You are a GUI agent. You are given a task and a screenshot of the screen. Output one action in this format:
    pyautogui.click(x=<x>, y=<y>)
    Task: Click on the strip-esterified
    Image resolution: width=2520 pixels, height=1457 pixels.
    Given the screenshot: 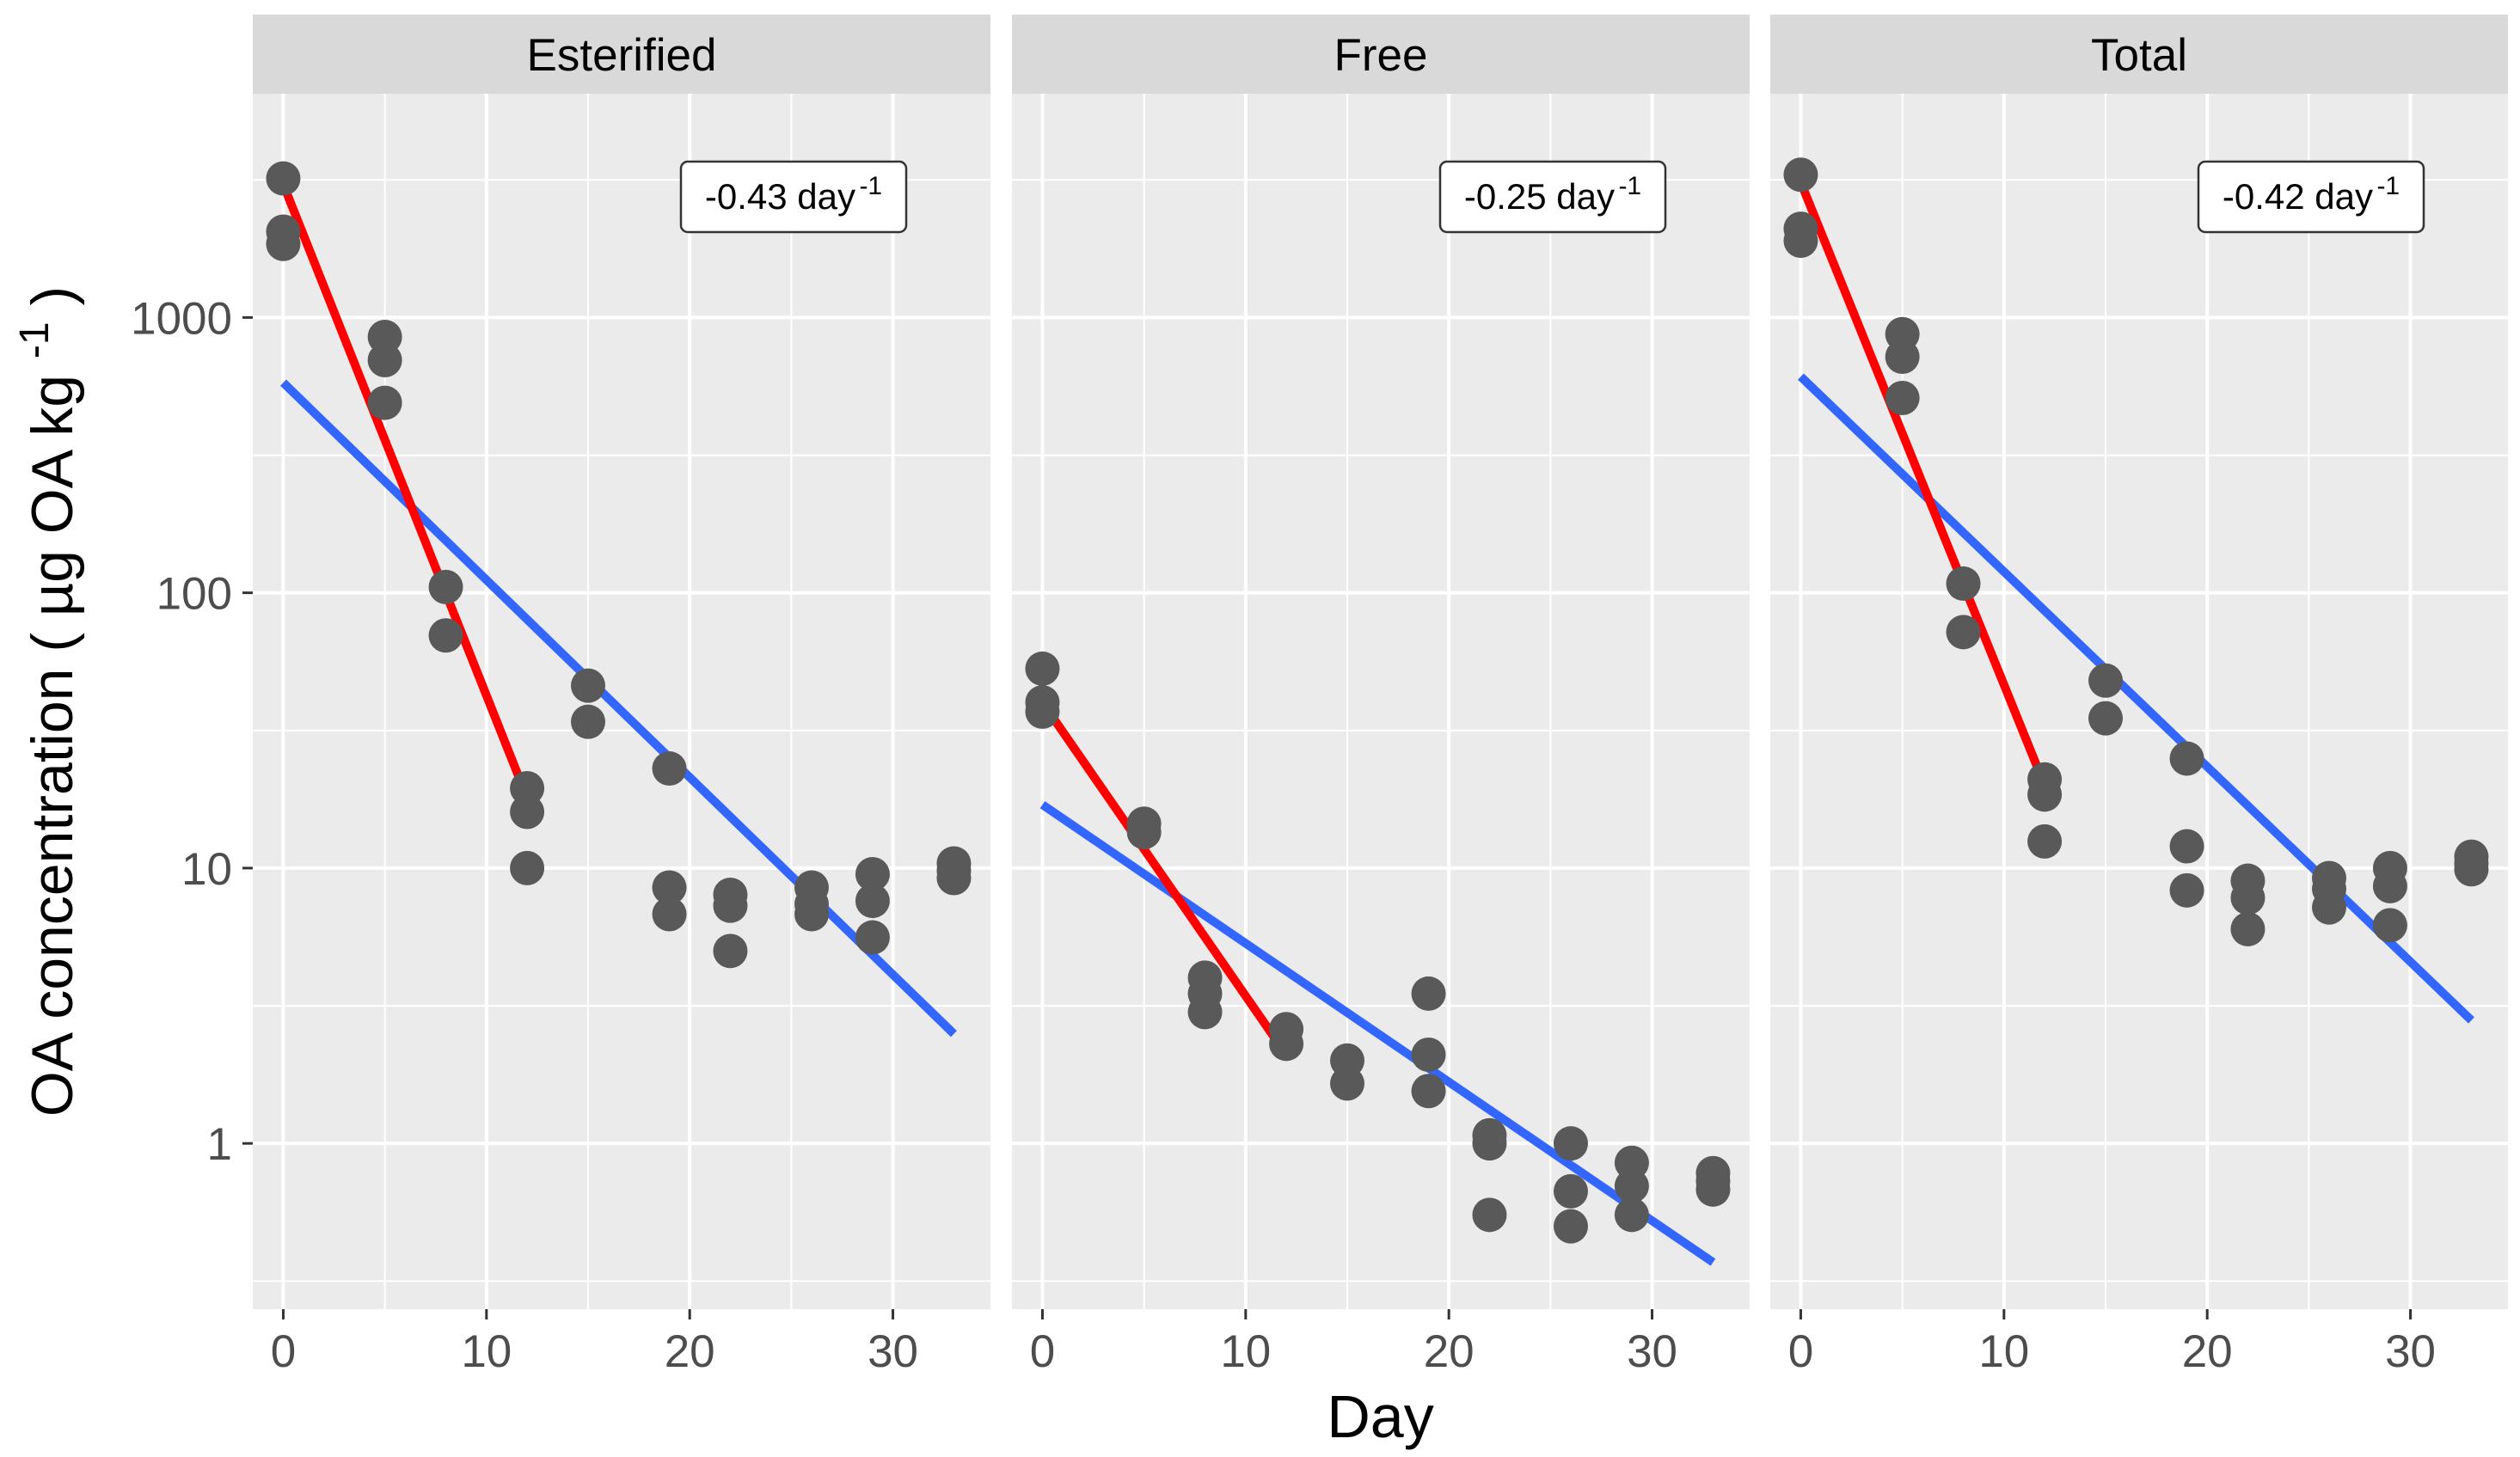 What is the action you would take?
    pyautogui.click(x=622, y=54)
    